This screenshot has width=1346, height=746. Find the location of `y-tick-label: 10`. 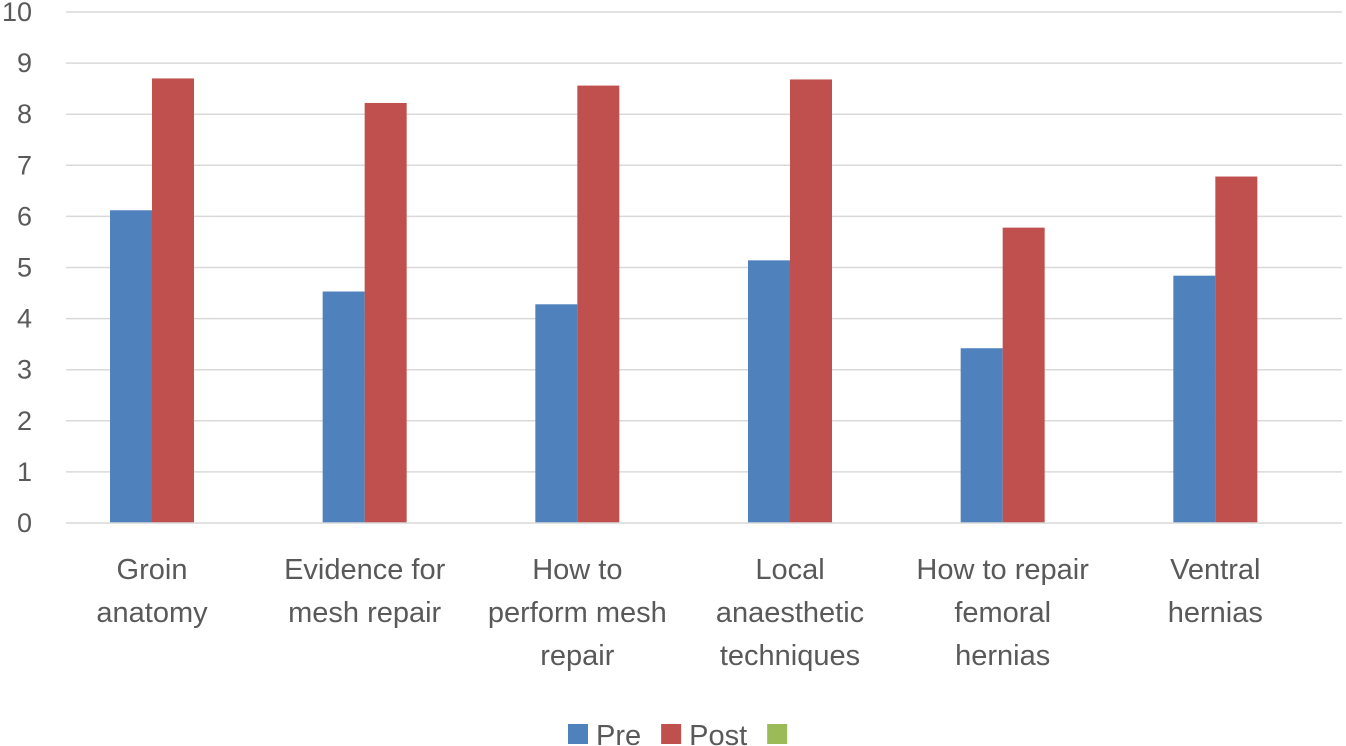

y-tick-label: 10 is located at coordinates (17, 13).